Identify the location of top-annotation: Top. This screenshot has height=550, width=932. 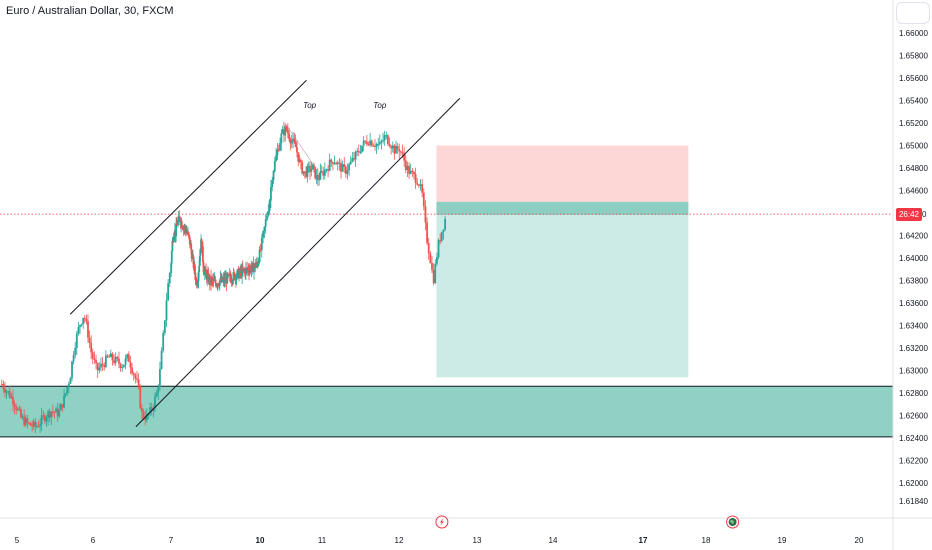
(380, 105).